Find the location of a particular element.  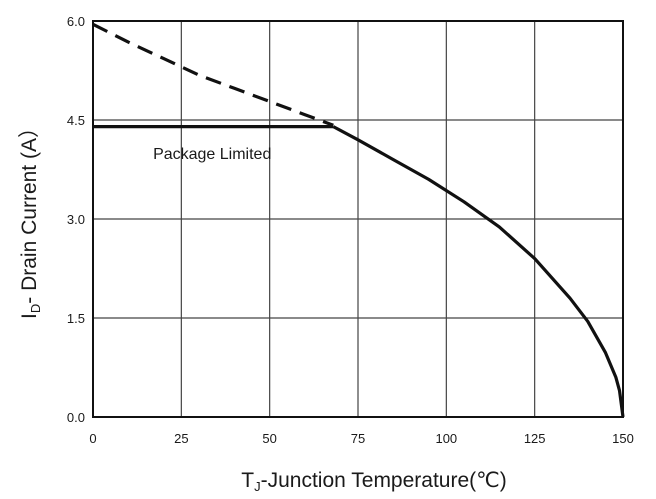

dashed-extrapolation-line is located at coordinates (213, 74).